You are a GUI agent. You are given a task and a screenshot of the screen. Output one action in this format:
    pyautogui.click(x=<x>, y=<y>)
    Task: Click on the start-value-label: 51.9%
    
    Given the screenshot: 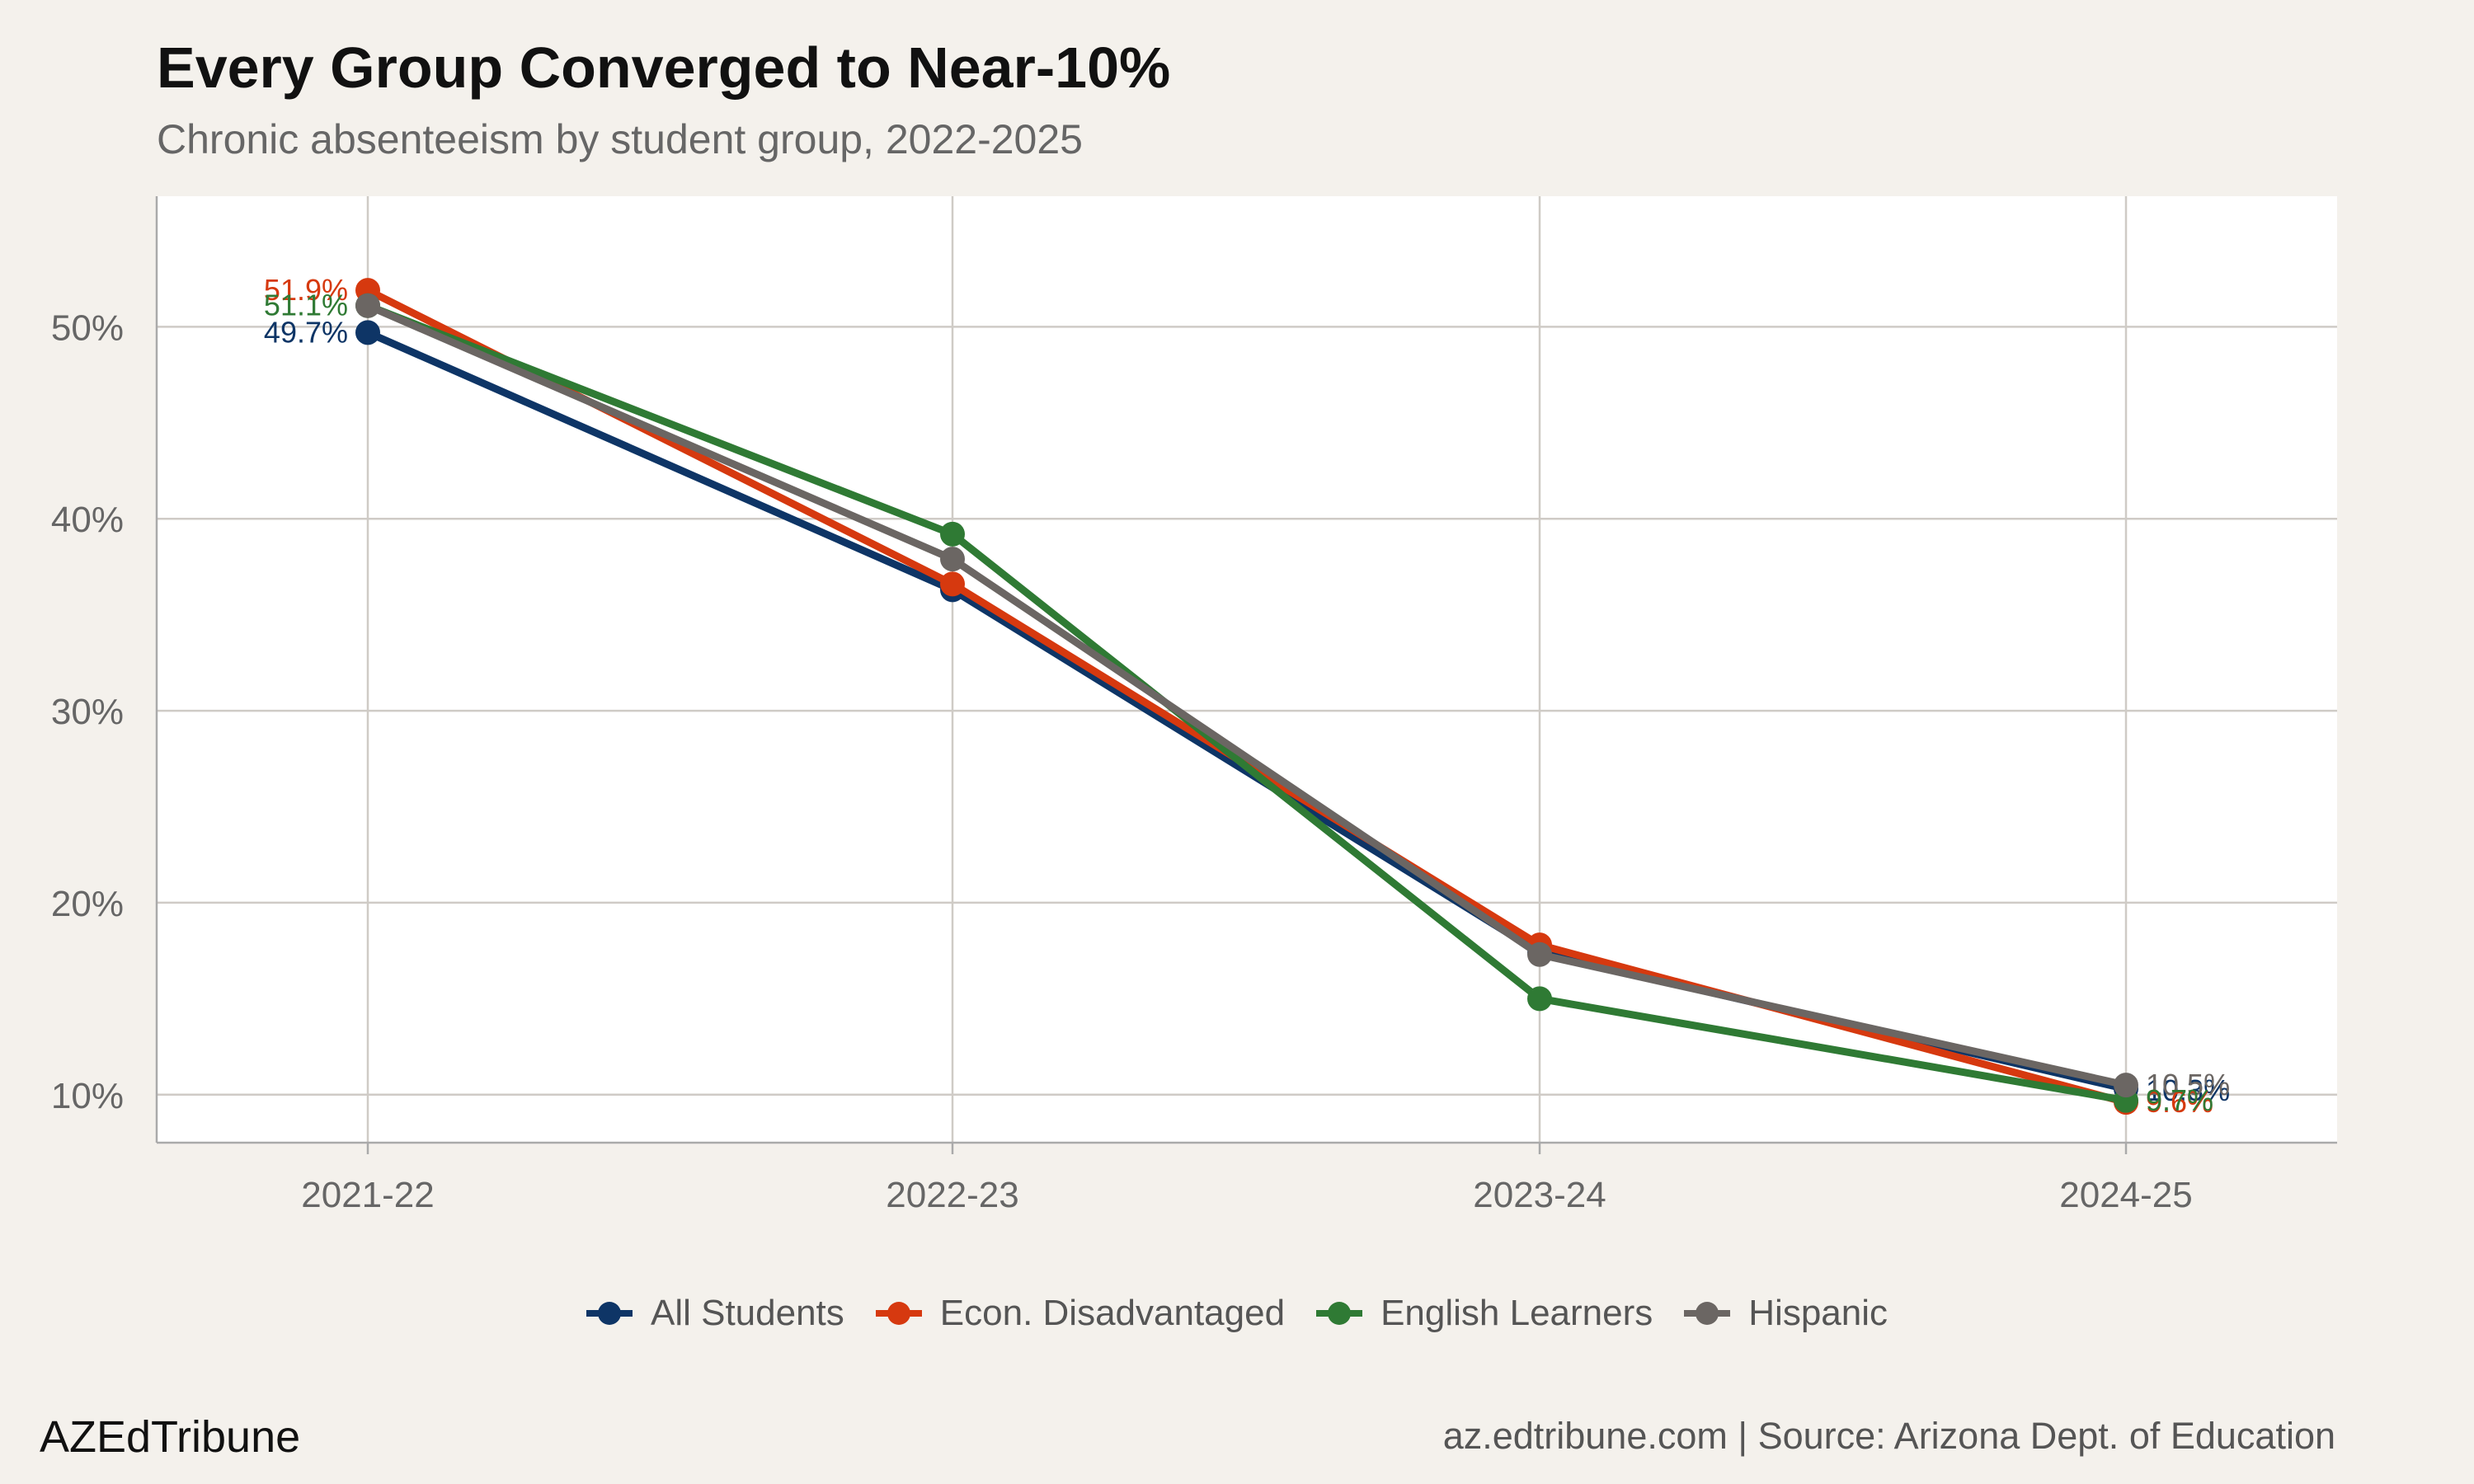 What is the action you would take?
    pyautogui.click(x=306, y=290)
    